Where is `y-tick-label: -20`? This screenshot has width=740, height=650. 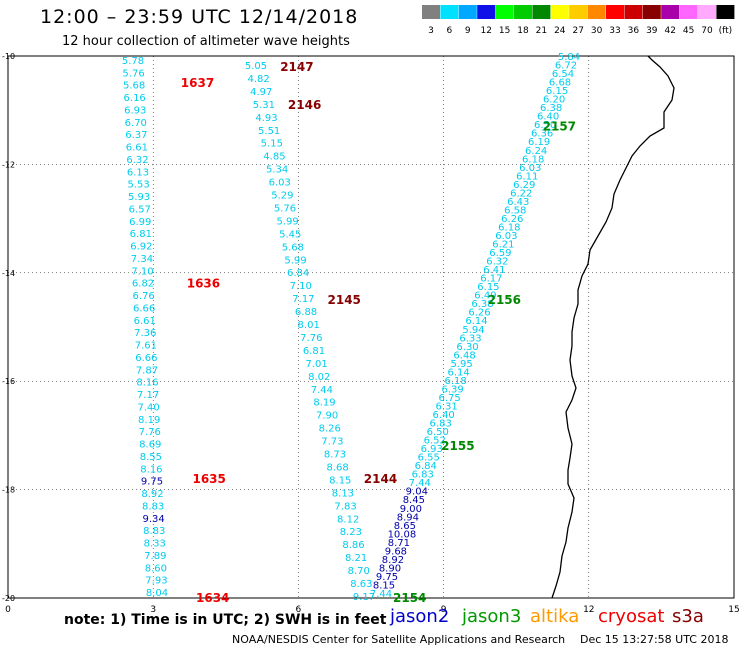 y-tick-label: -20 is located at coordinates (8, 598).